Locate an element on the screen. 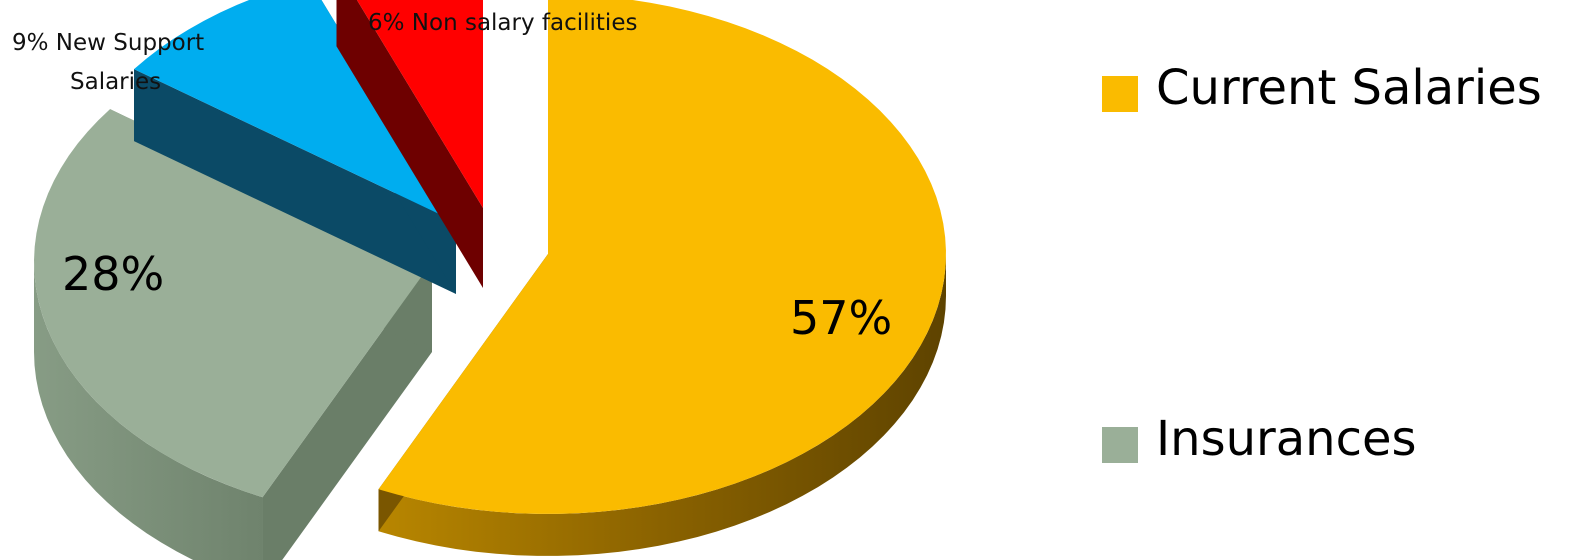 The width and height of the screenshot is (1585, 560). insurances-side-wall is located at coordinates (148, 411).